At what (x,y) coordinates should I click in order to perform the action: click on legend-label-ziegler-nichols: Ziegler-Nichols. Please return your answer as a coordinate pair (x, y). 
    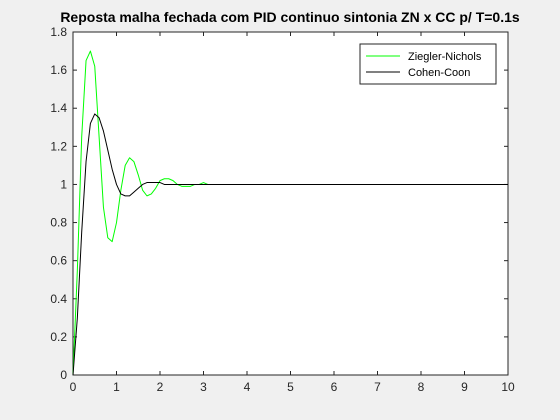
    Looking at the image, I should click on (445, 57).